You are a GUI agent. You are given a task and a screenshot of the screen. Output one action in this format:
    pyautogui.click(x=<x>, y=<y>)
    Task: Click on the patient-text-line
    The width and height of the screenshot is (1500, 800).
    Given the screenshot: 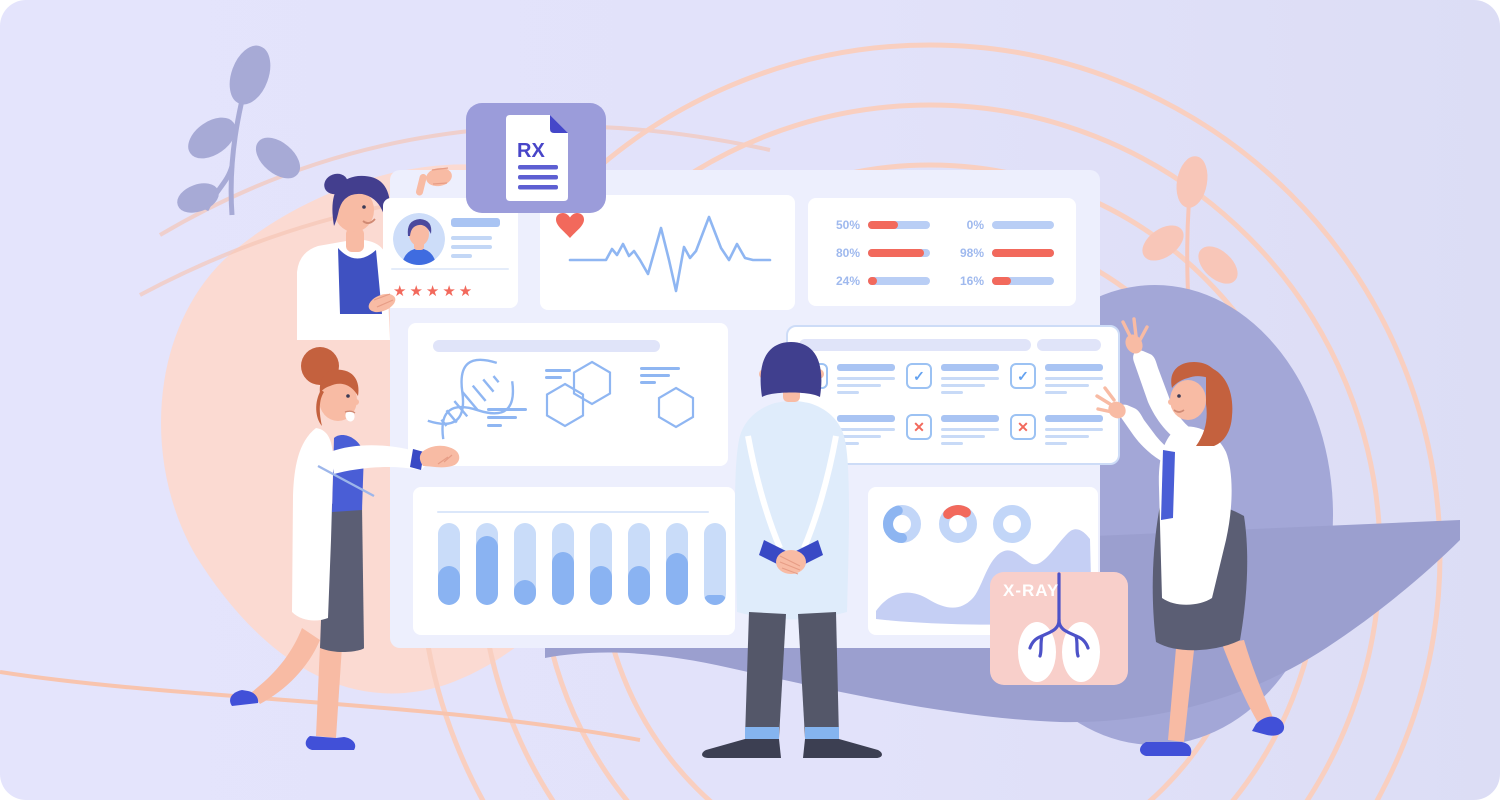 What is the action you would take?
    pyautogui.click(x=471, y=247)
    